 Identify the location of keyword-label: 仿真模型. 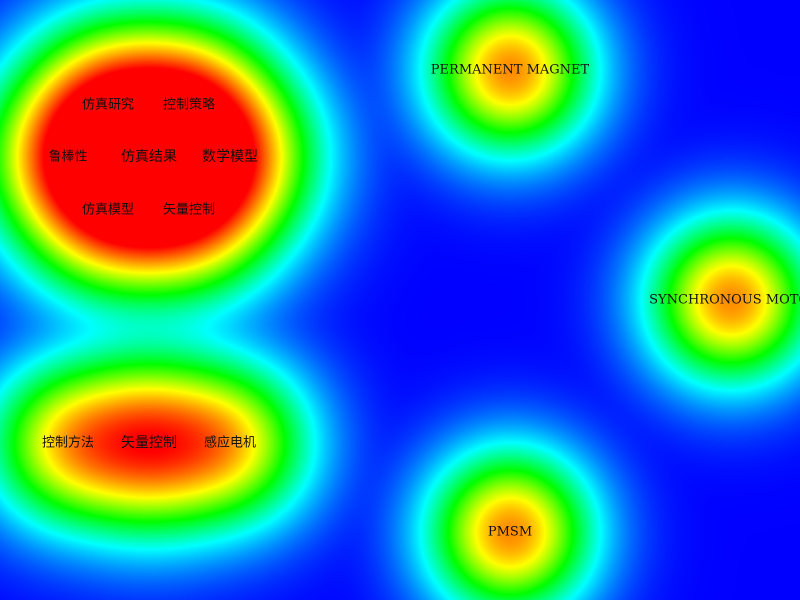
(108, 210).